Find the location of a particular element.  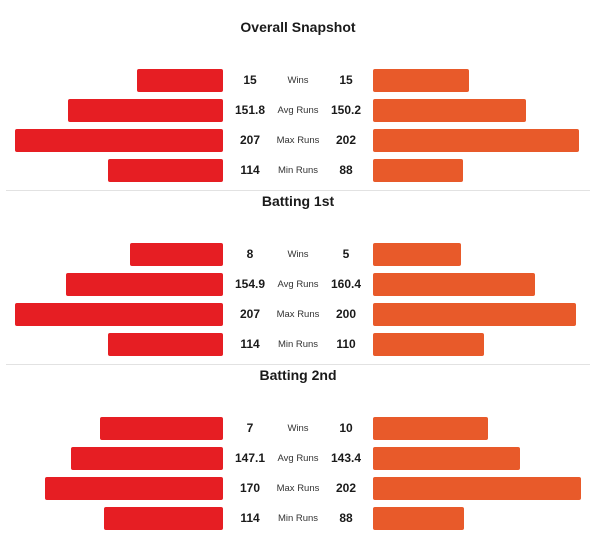

comparison-row: 114 Min Runs 110 is located at coordinates (298, 344).